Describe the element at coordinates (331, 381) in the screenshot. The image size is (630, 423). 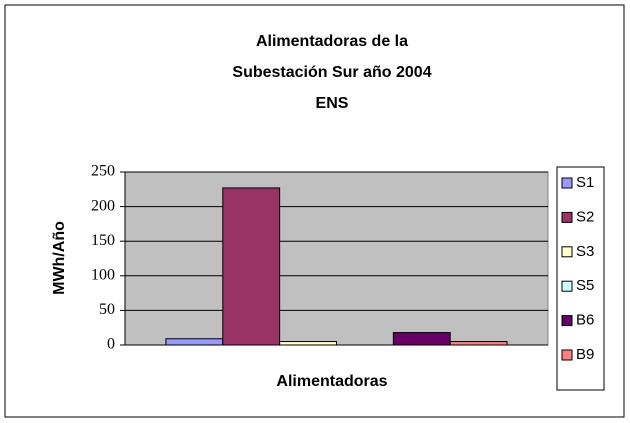
I see `x-axis-label: Alimentadoras` at that location.